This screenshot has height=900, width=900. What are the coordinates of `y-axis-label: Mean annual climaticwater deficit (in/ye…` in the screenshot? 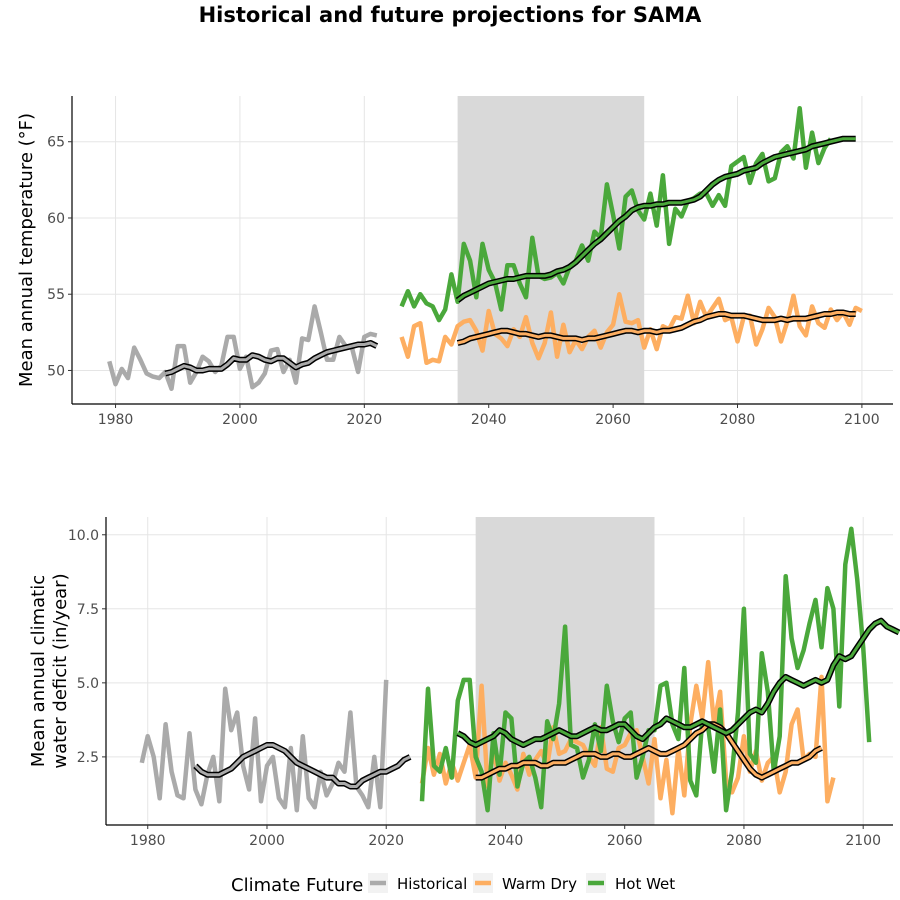 It's located at (49, 670).